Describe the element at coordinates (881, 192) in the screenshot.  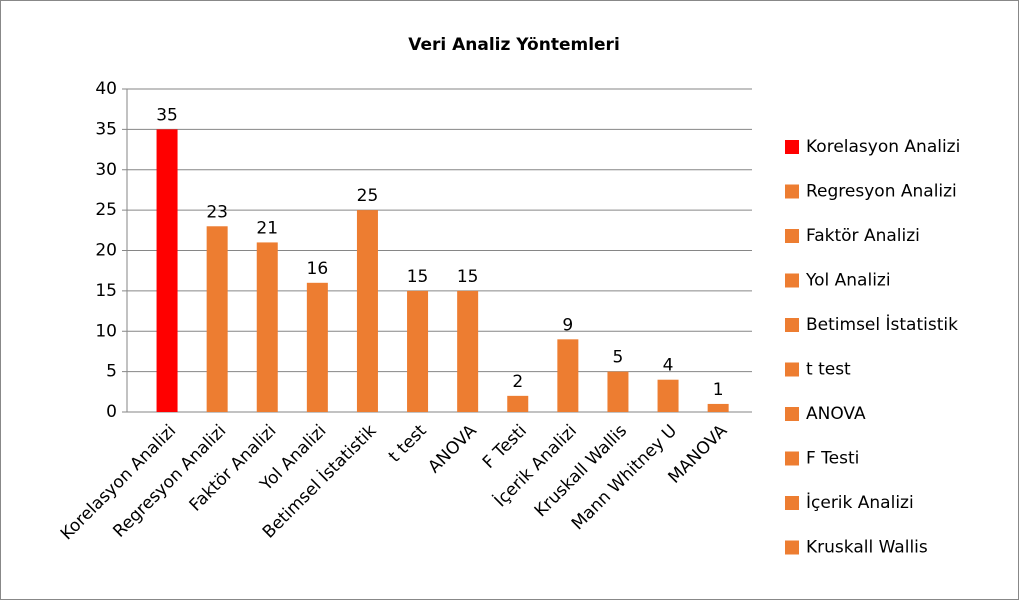
I see `legend-label: Regresyon Analizi` at that location.